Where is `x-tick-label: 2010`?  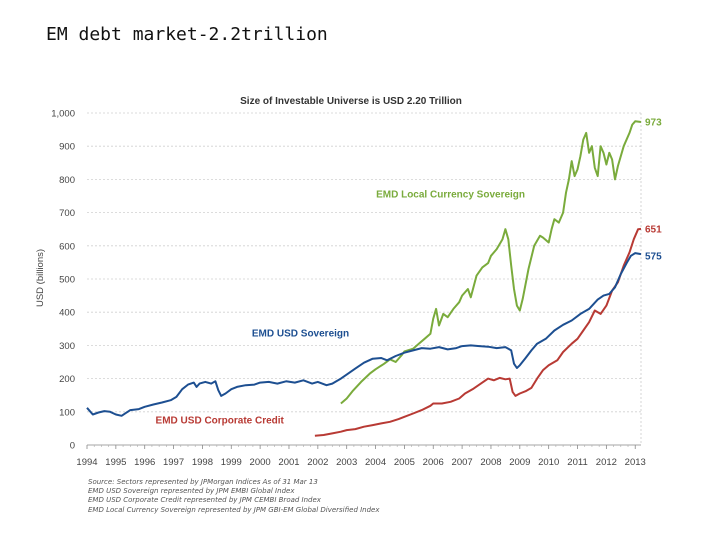 x-tick-label: 2010 is located at coordinates (548, 462).